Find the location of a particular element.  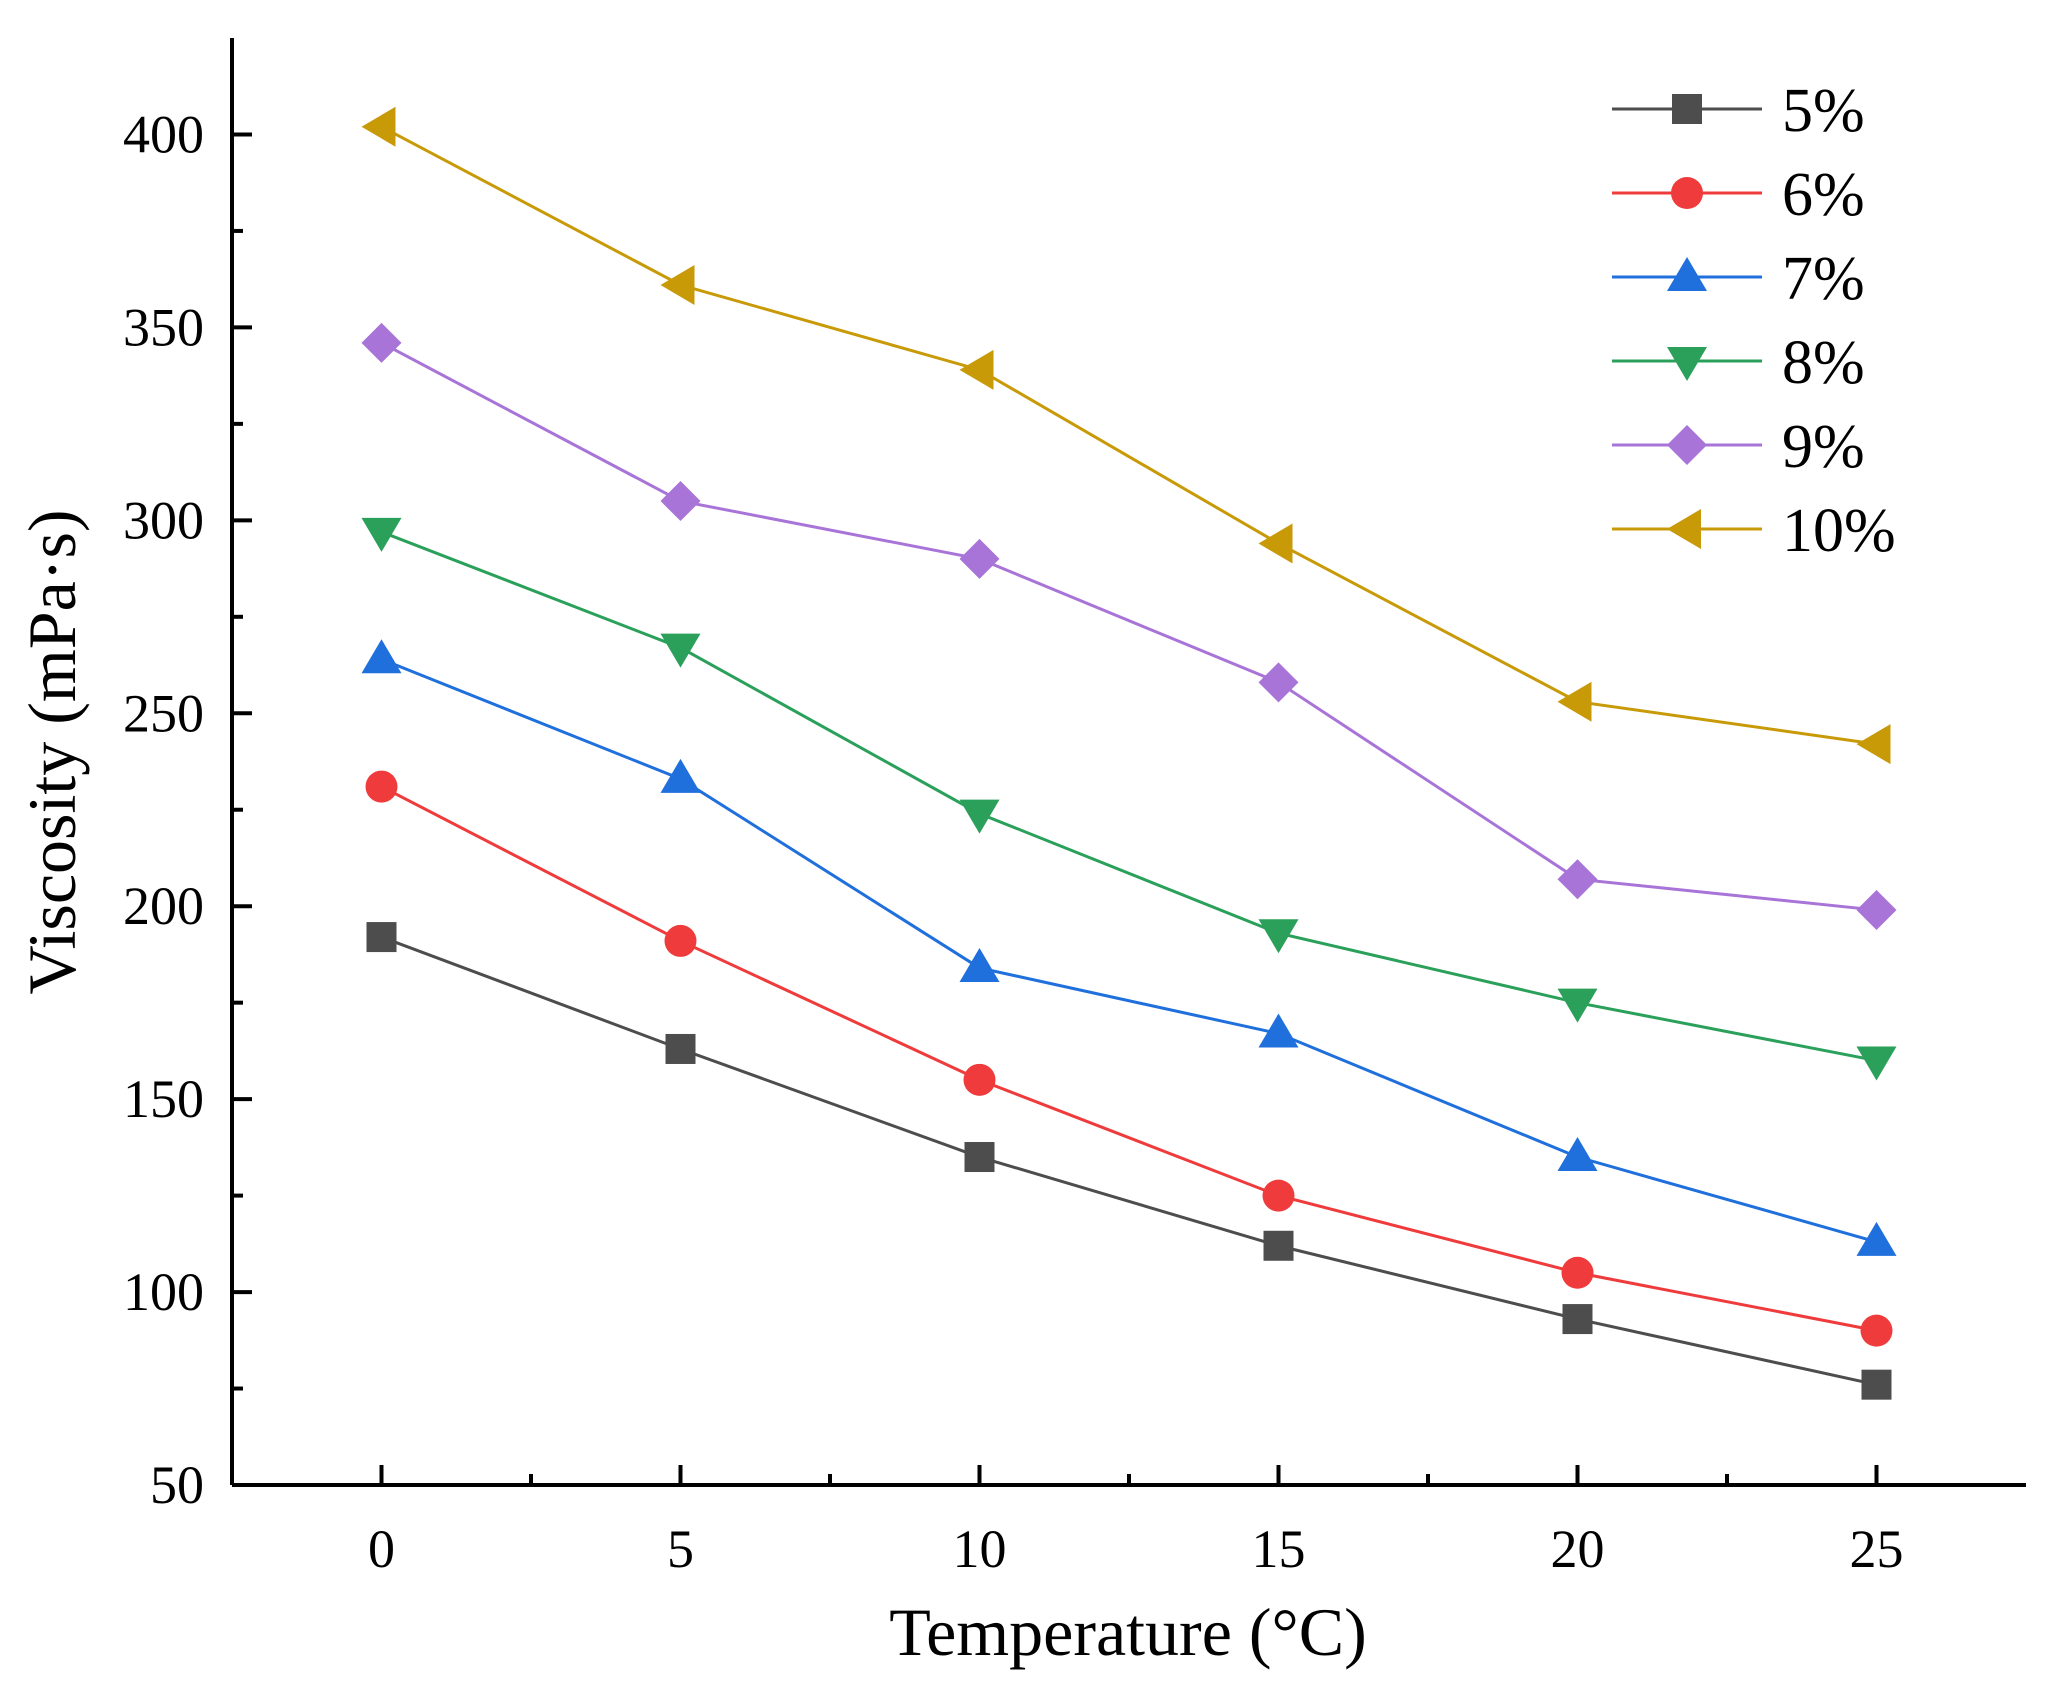

x-tick-label: 25 is located at coordinates (1877, 1549).